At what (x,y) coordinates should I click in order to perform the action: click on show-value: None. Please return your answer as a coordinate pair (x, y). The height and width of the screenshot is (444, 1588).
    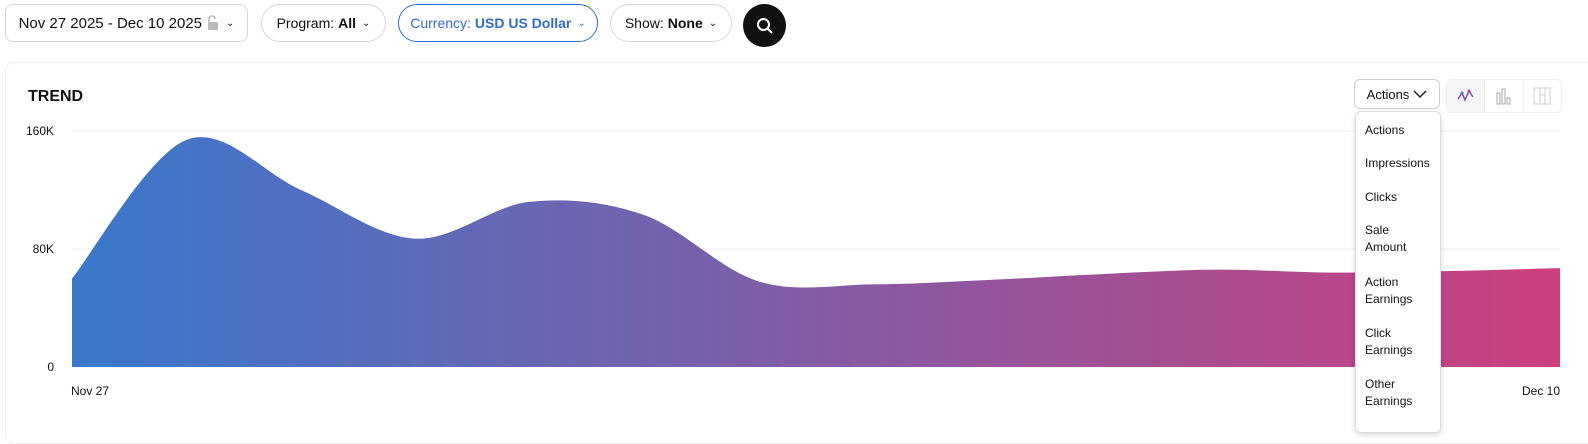
    Looking at the image, I should click on (685, 23).